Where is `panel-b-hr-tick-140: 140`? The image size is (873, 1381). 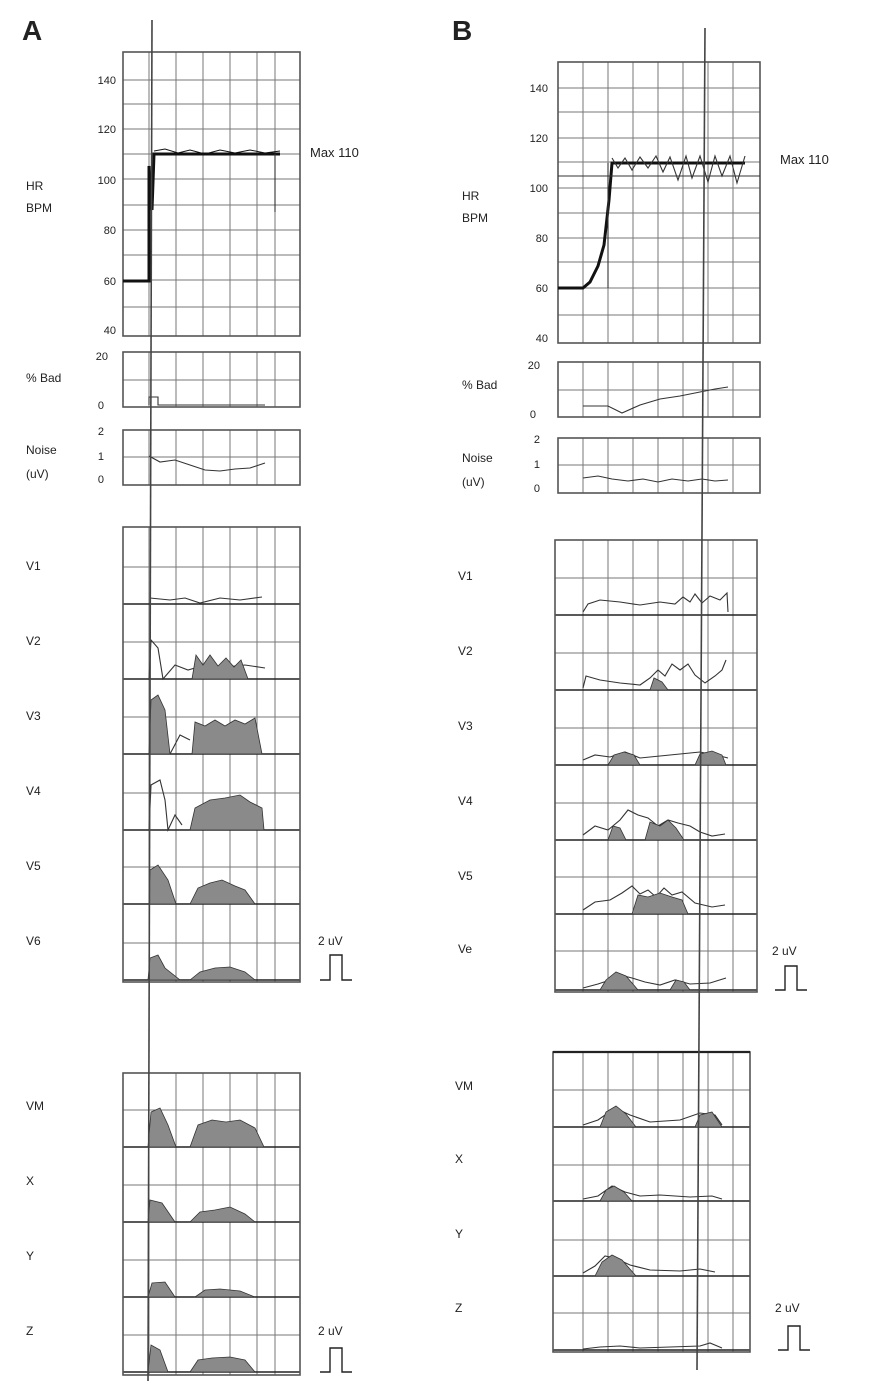 panel-b-hr-tick-140: 140 is located at coordinates (539, 89).